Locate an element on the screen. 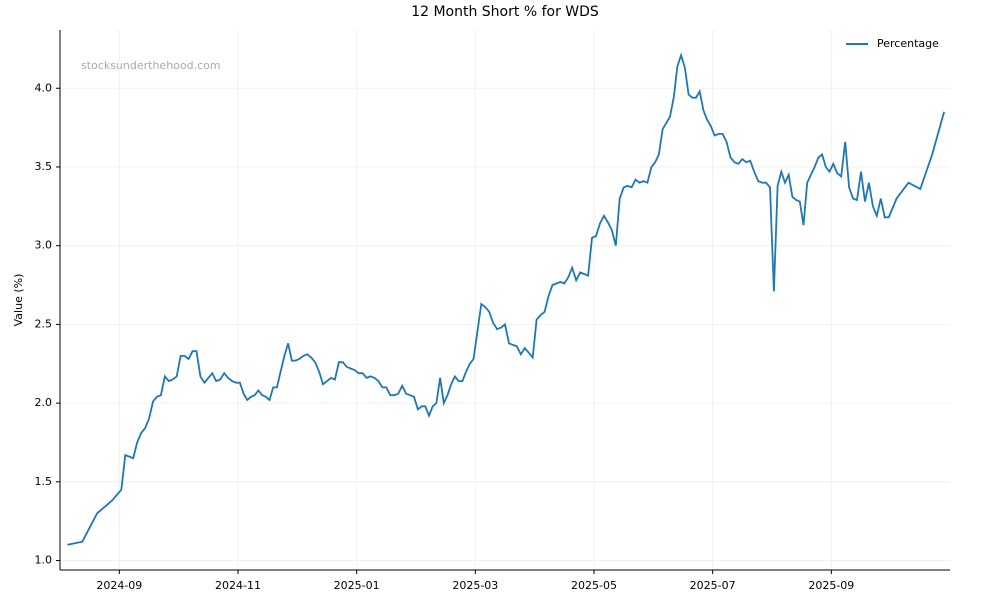 The height and width of the screenshot is (600, 1000). legend-label: Percentage is located at coordinates (908, 43).